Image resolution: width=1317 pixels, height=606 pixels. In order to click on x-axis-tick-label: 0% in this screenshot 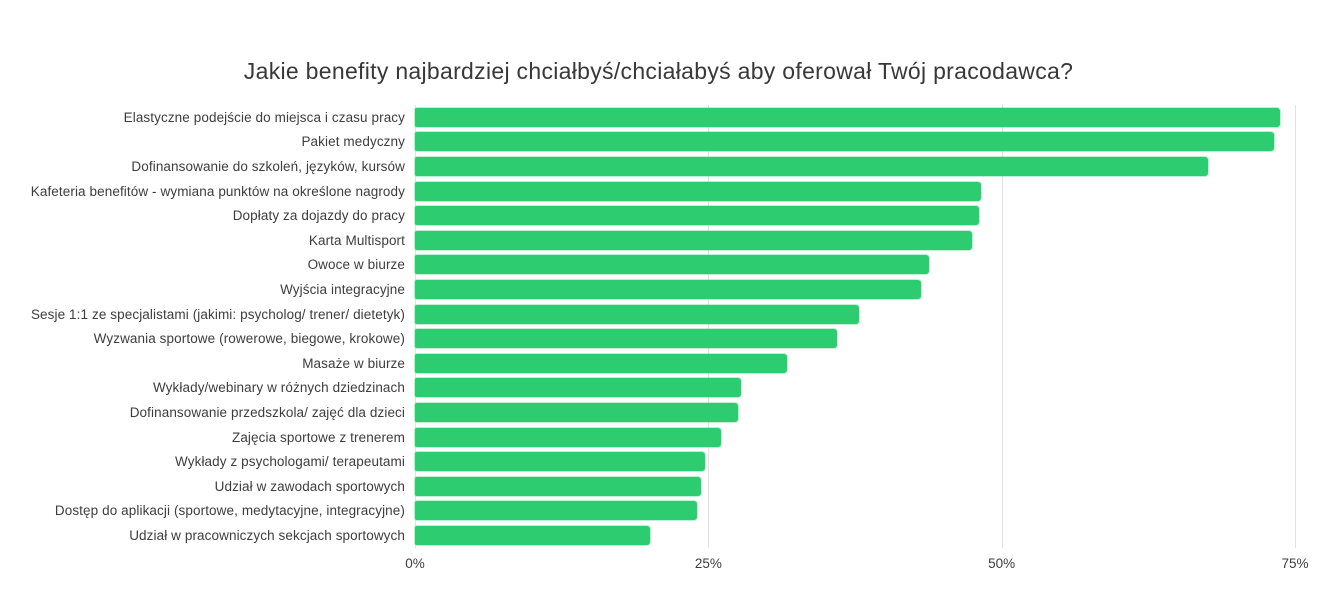, I will do `click(415, 563)`.